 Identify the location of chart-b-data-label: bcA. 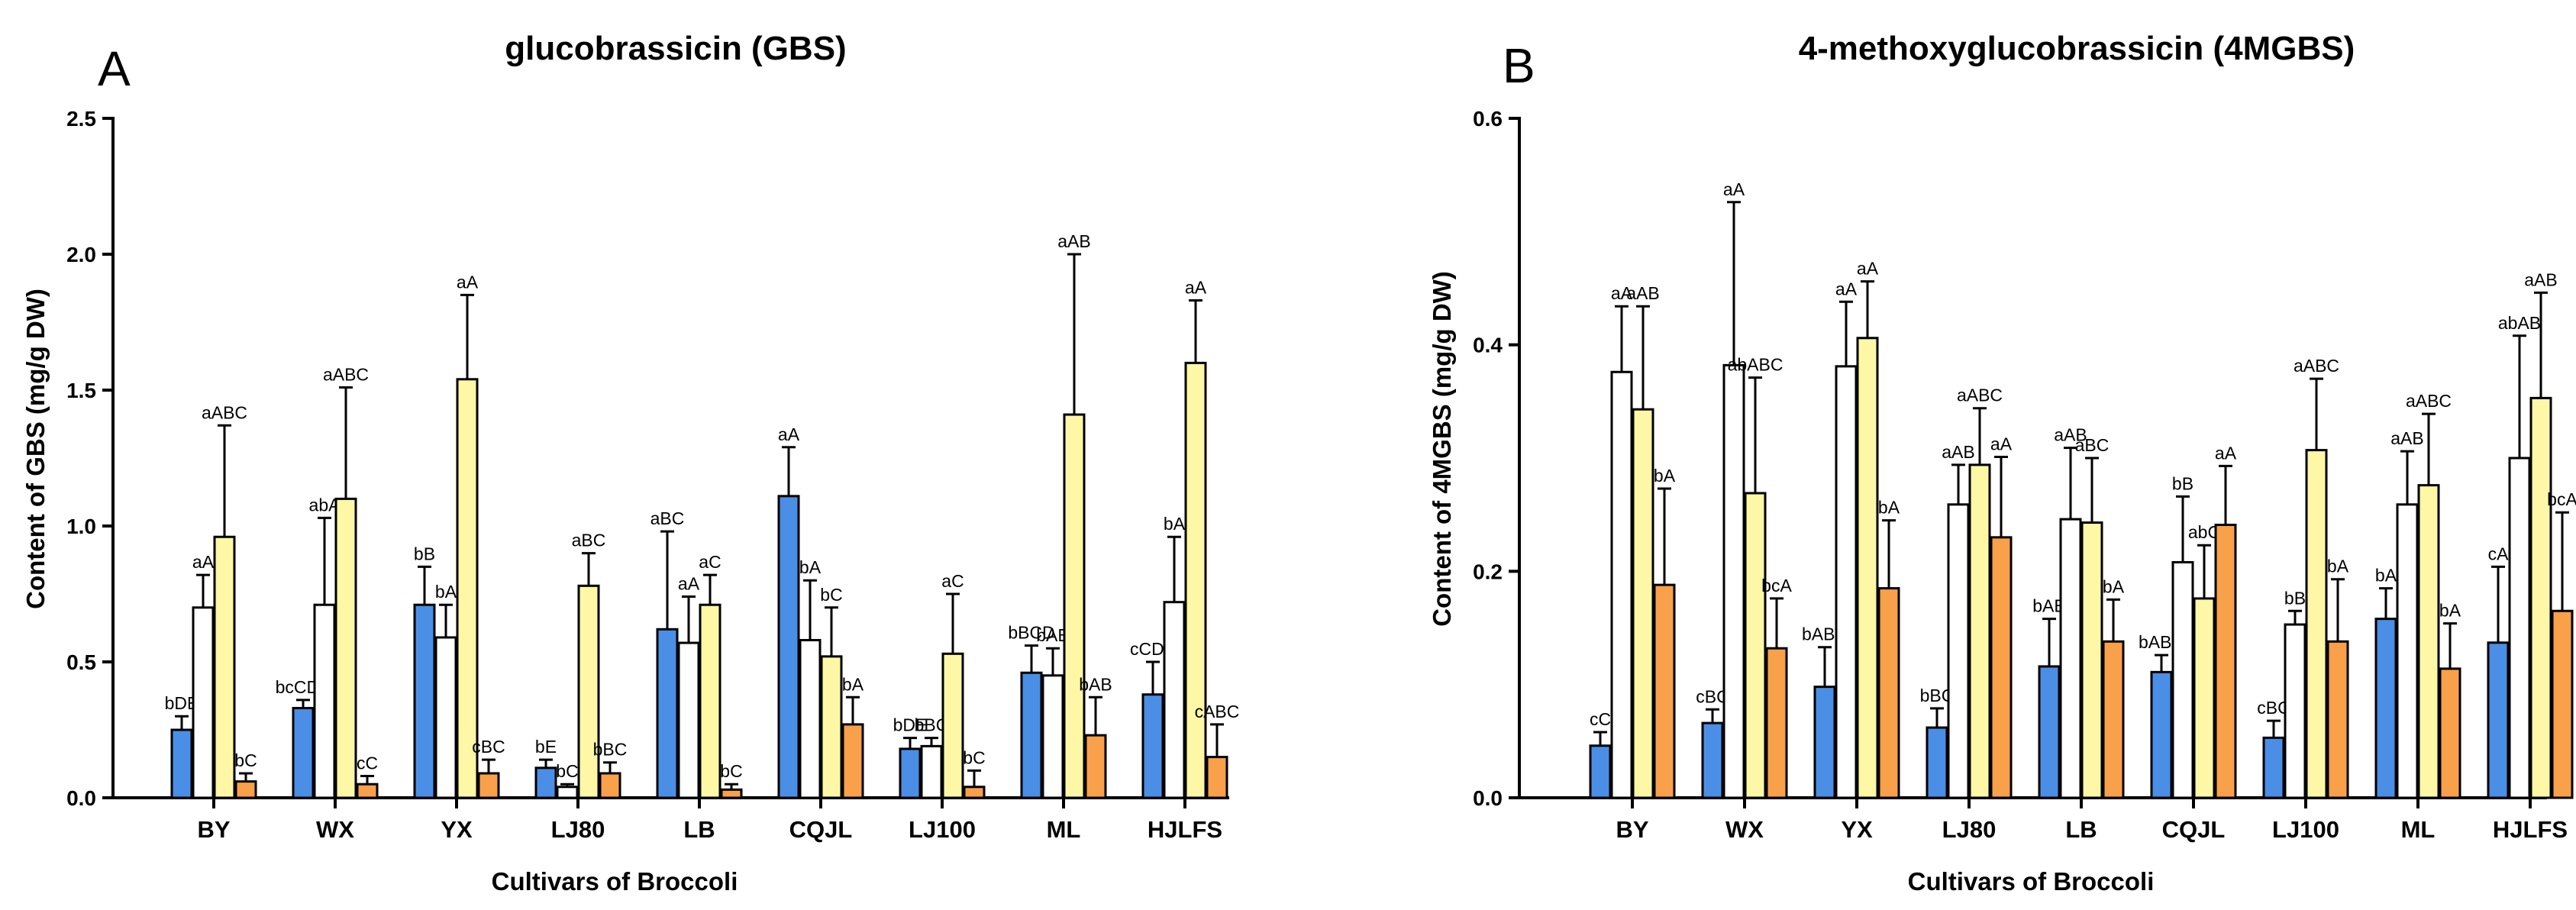
(2561, 499).